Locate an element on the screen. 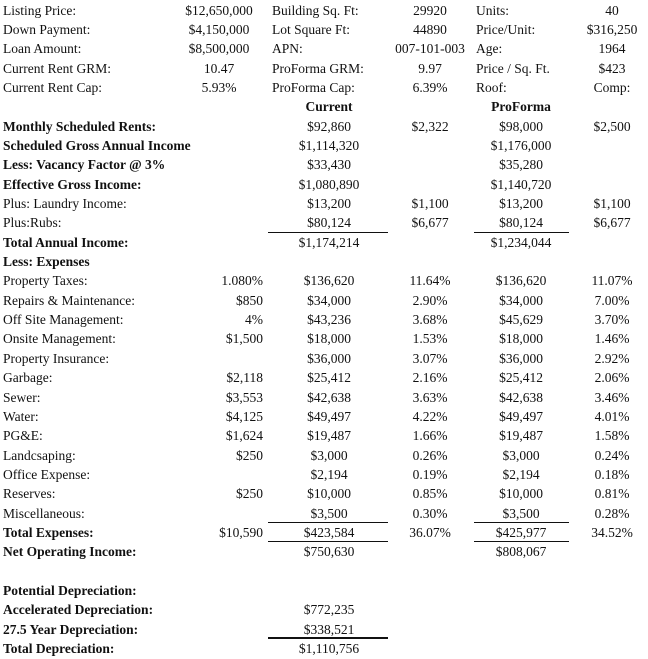 The width and height of the screenshot is (648, 659). table-row: Net Operating Income: $750,630 $808,067 is located at coordinates (324, 551).